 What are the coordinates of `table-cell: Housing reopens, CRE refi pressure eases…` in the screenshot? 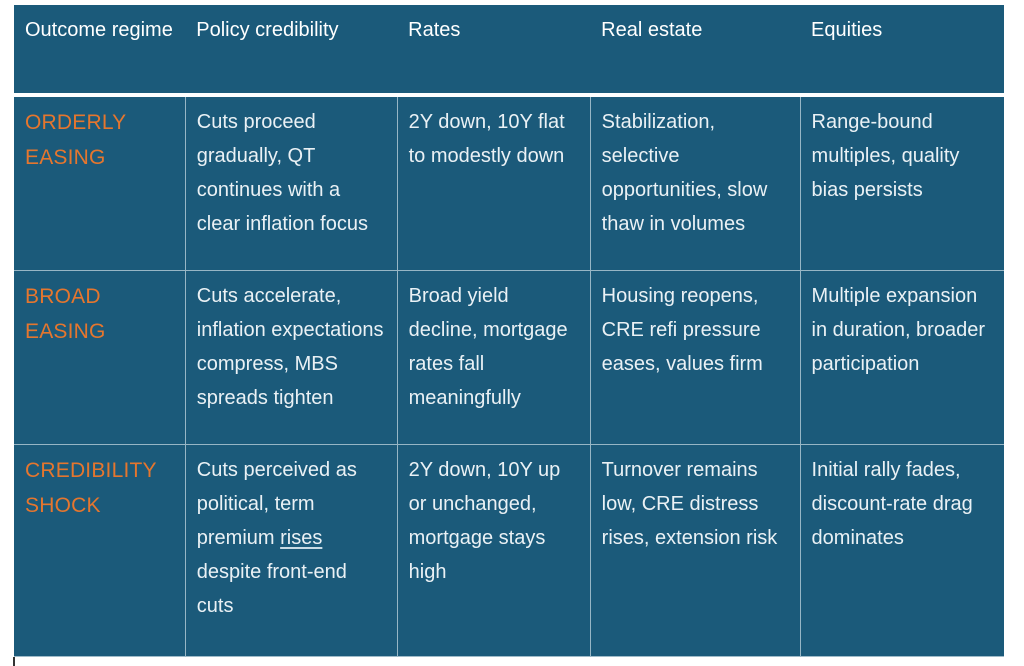 It's located at (695, 357).